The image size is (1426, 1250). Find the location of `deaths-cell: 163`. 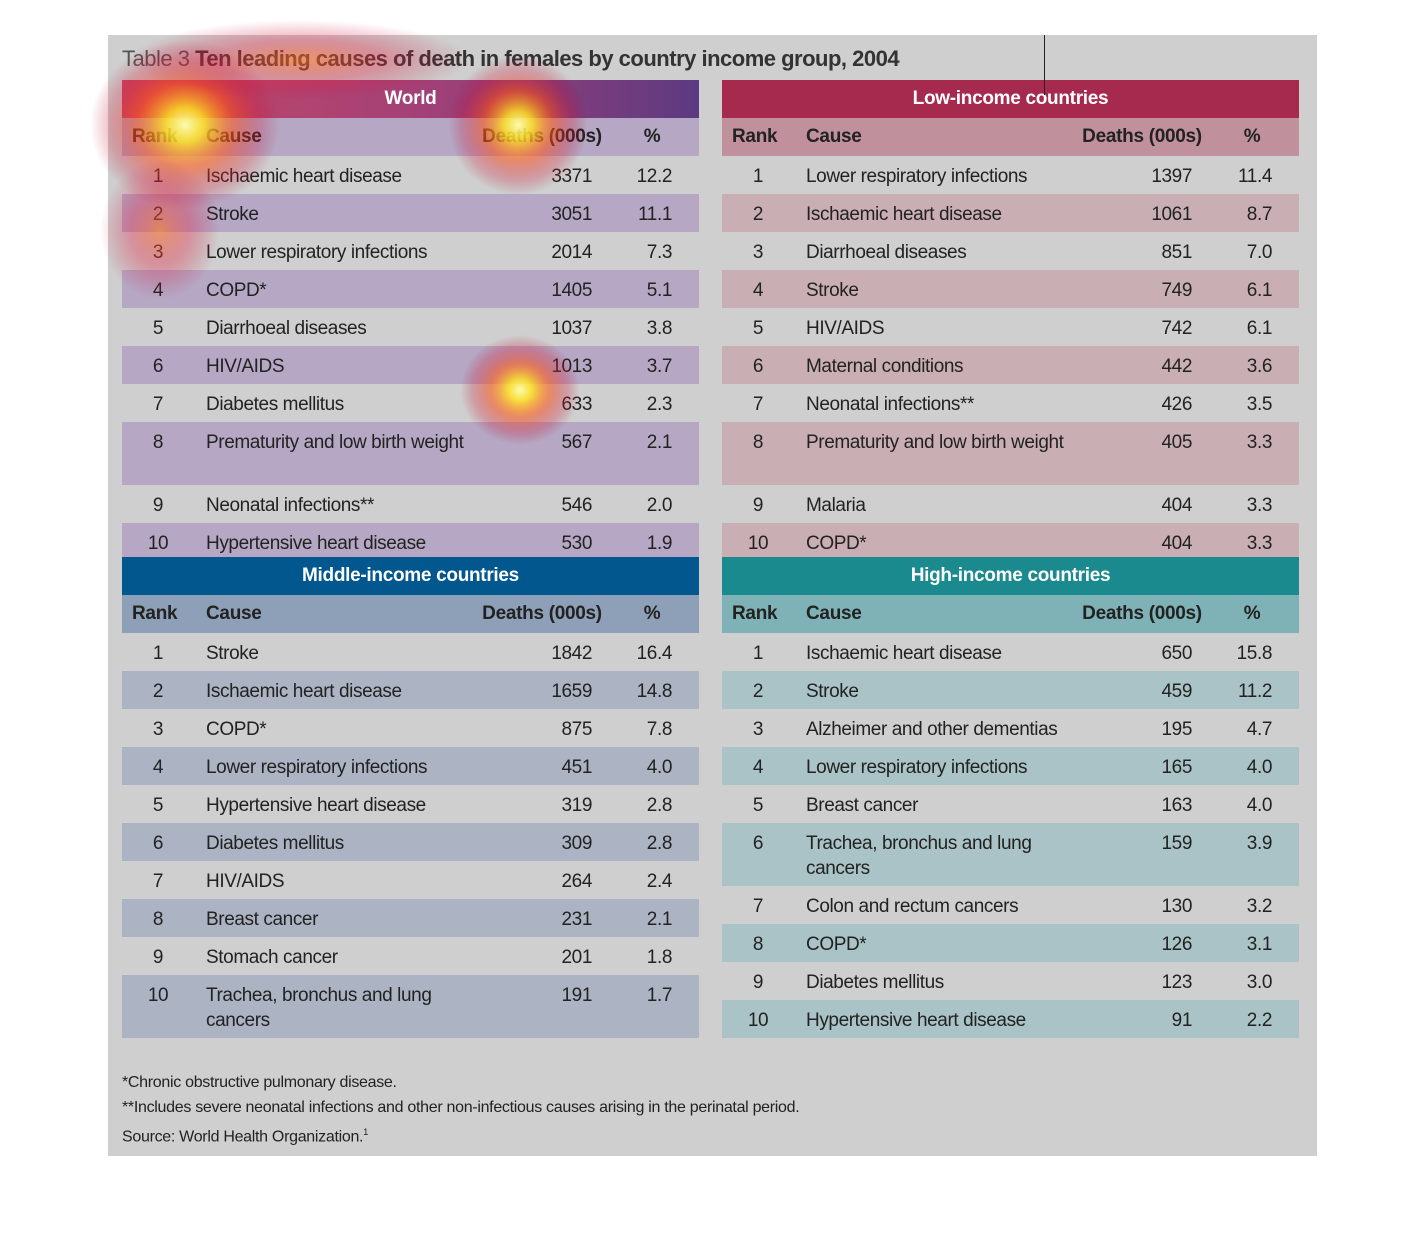

deaths-cell: 163 is located at coordinates (1176, 805).